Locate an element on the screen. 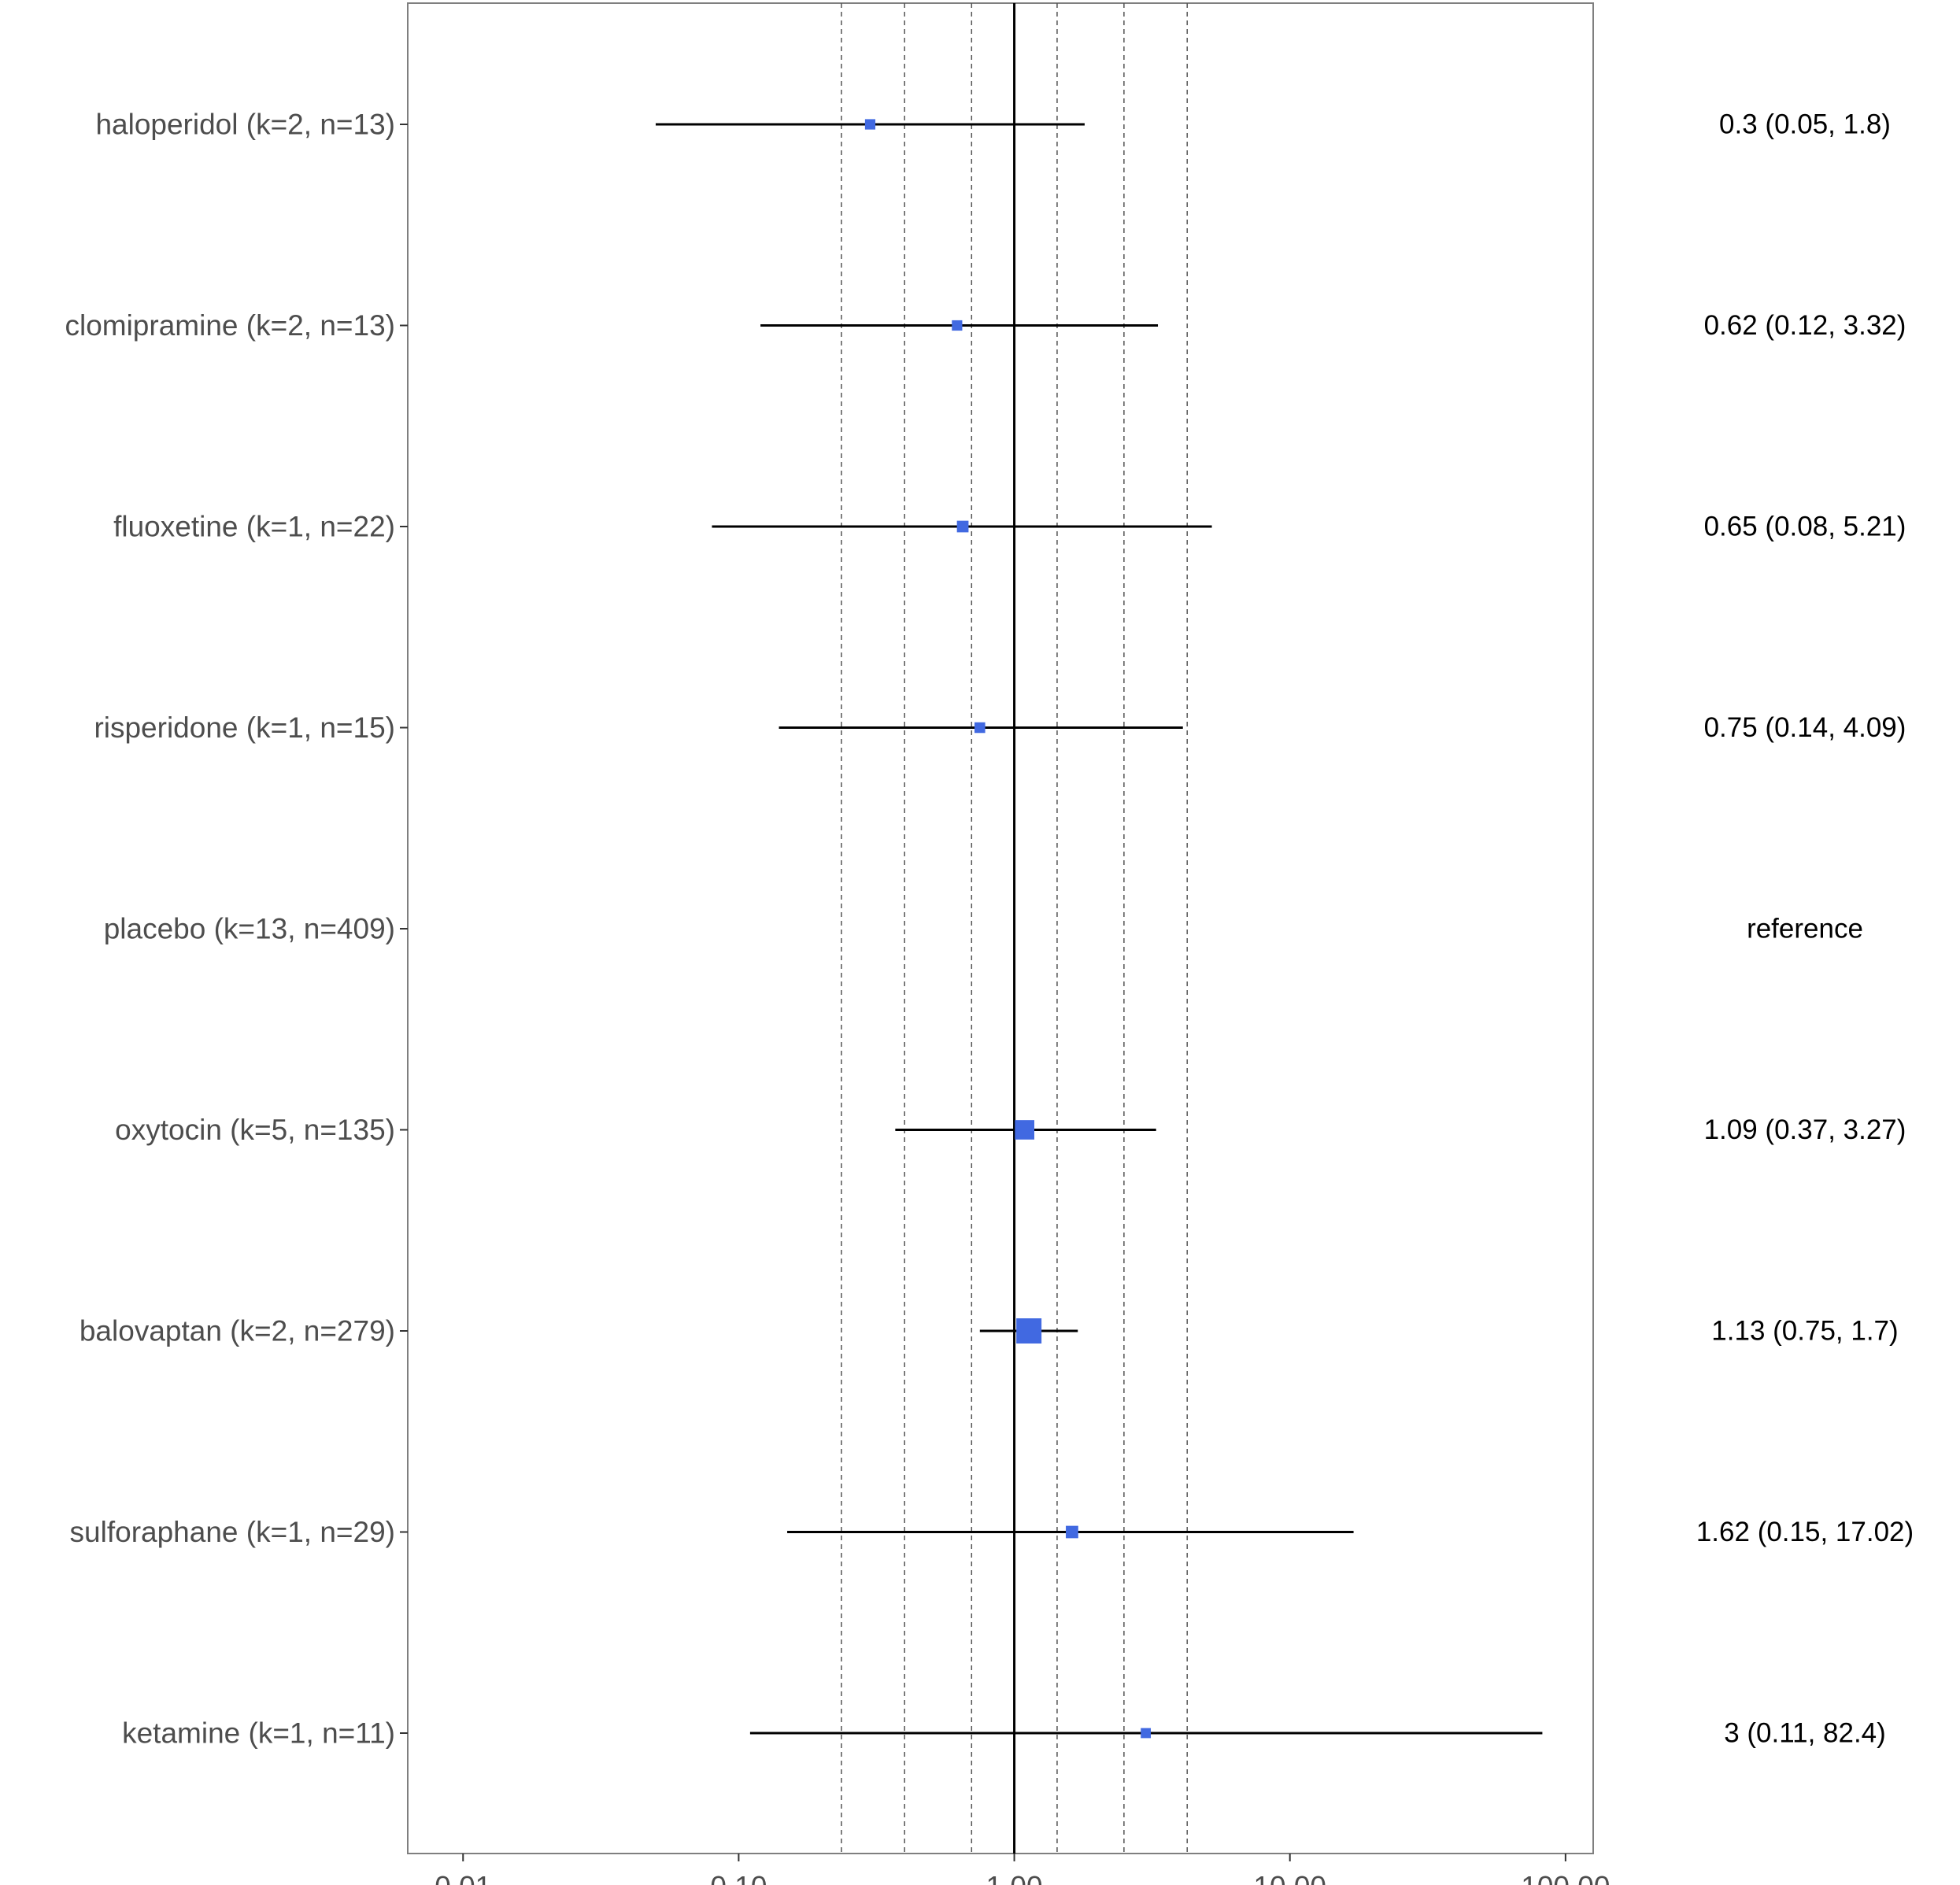  x-tick-label: 1.00 is located at coordinates (1014, 1878).